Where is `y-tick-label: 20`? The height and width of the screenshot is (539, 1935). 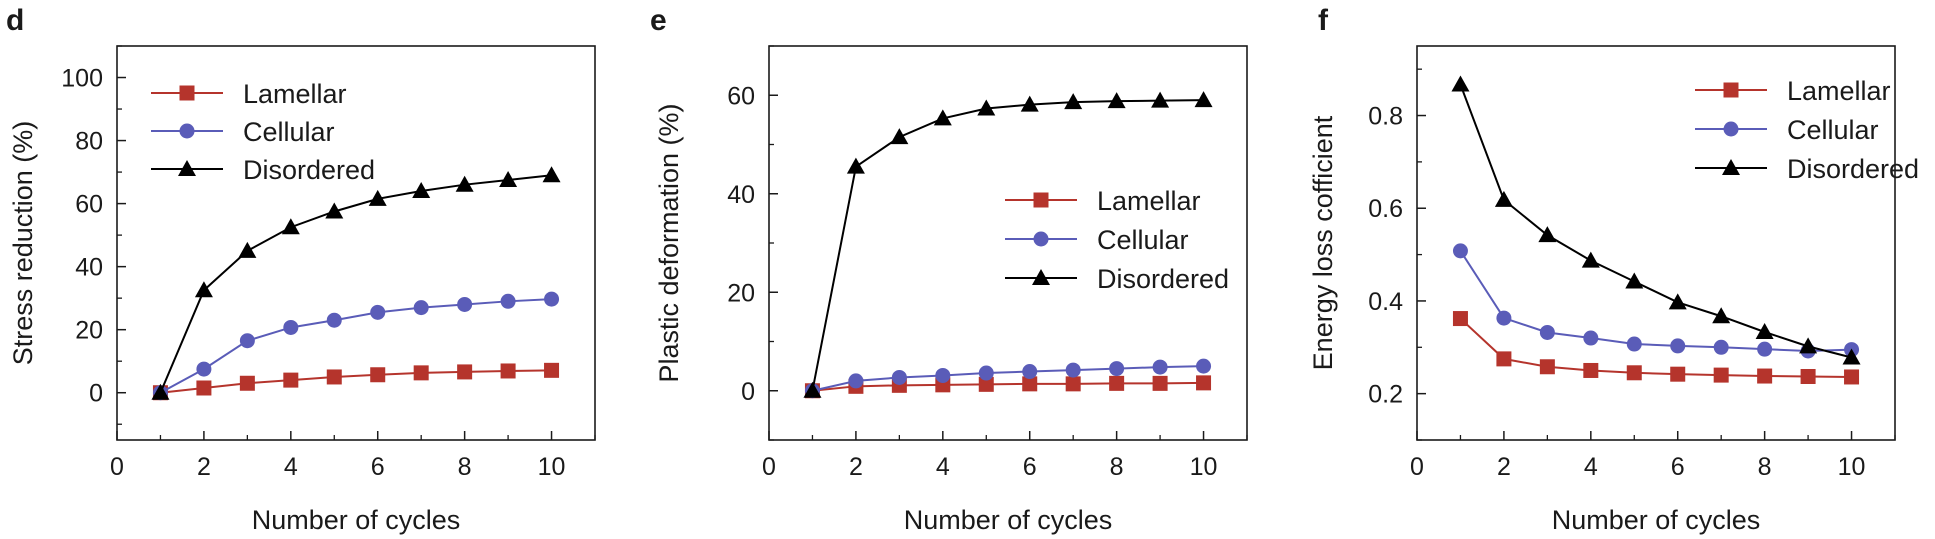 y-tick-label: 20 is located at coordinates (741, 293).